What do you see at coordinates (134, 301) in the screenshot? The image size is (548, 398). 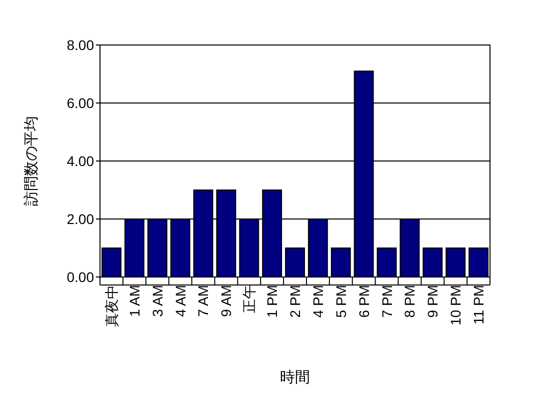 I see `x-tick-label: 1 AM` at bounding box center [134, 301].